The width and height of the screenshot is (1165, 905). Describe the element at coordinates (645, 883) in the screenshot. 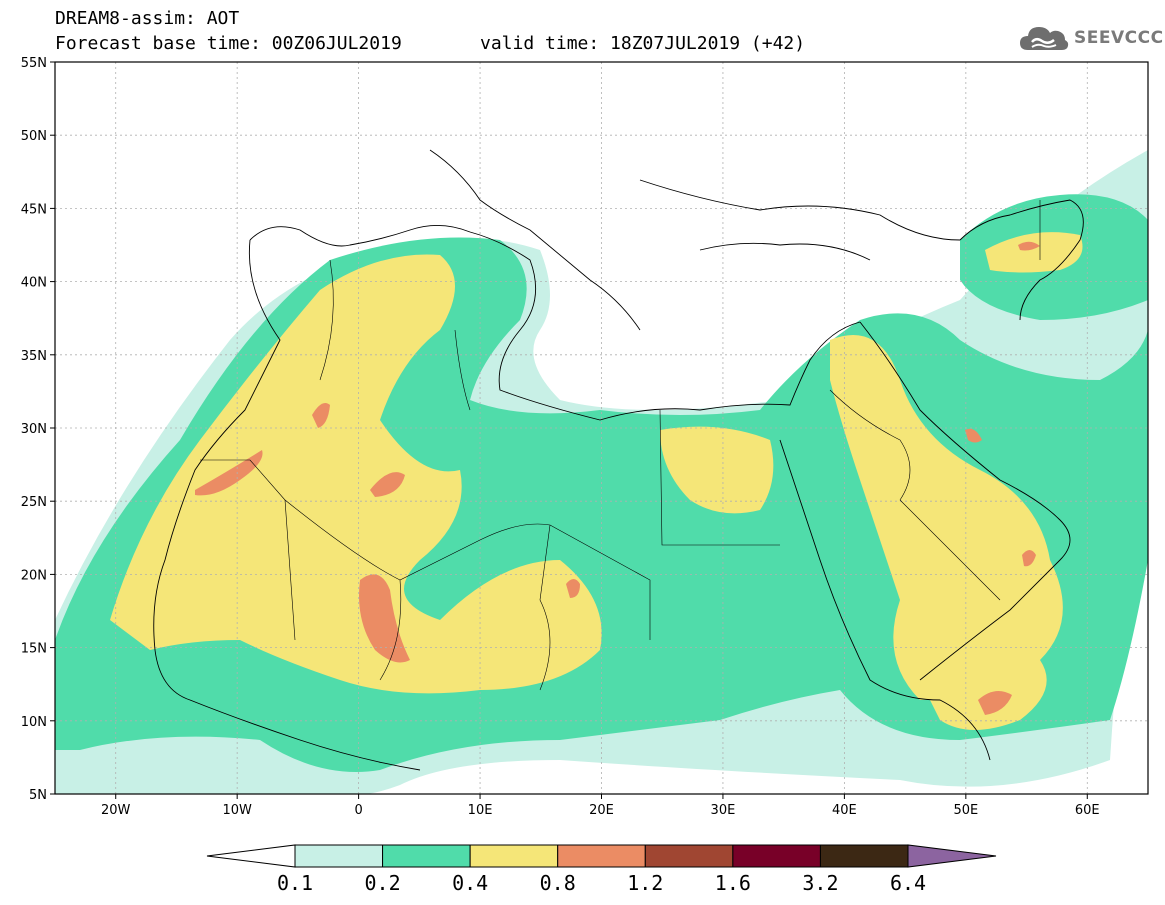

I see `colorbar-label: 1.2` at that location.